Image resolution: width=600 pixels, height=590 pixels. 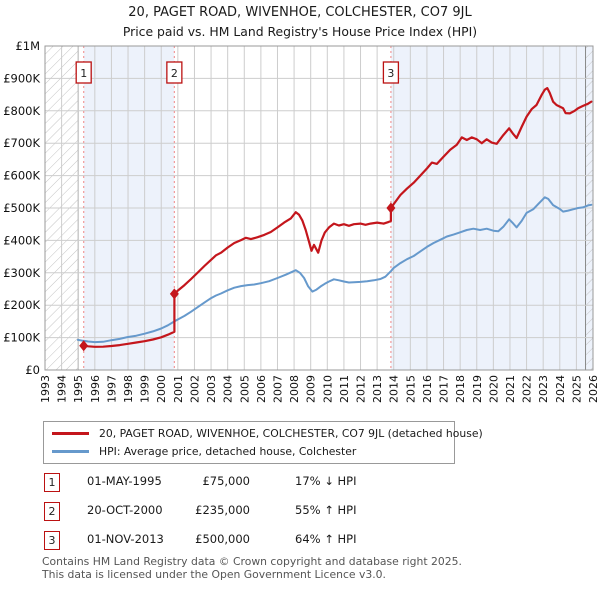 I want to click on y-axis-tick-label: £500K, so click(x=21, y=208).